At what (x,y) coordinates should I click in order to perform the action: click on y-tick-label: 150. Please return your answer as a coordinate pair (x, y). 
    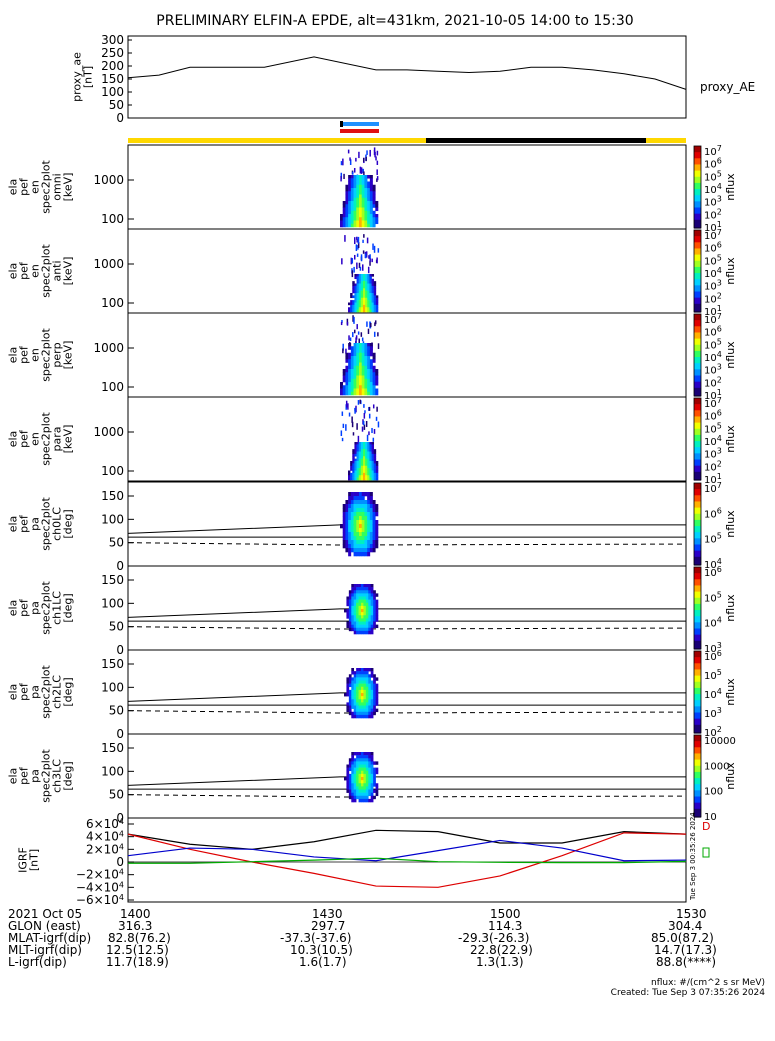
    Looking at the image, I should click on (112, 664).